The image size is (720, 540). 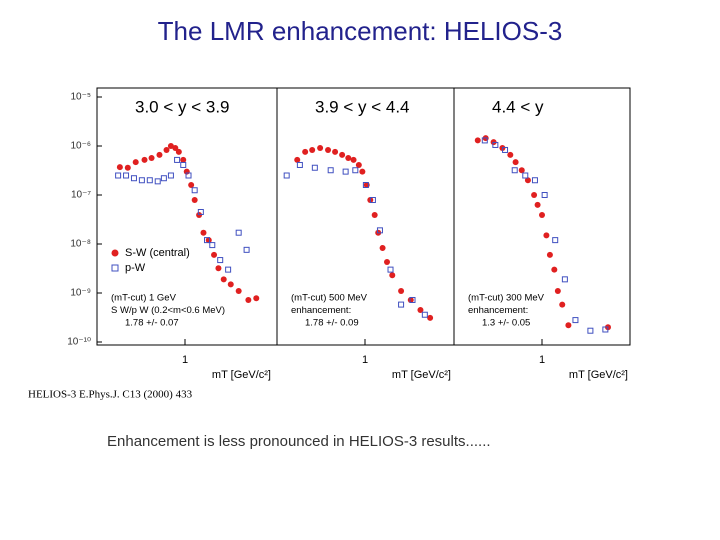 I want to click on reference: HELIOS-3 E.Phys.J. C13 (2000) 433, so click(x=110, y=395).